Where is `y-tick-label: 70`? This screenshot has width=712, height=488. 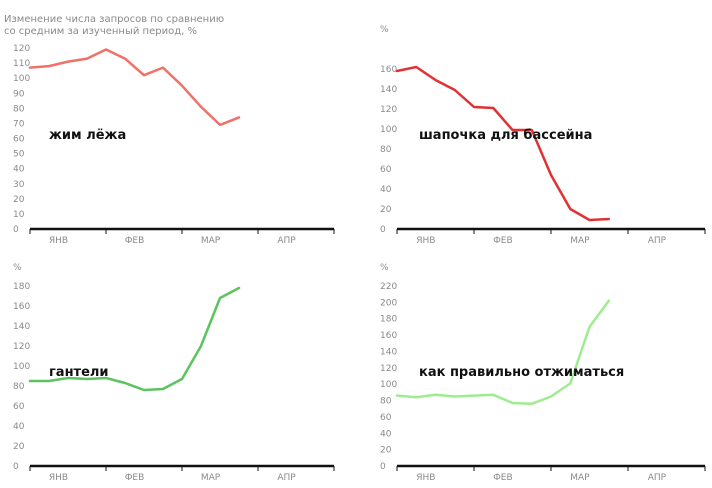 y-tick-label: 70 is located at coordinates (19, 124).